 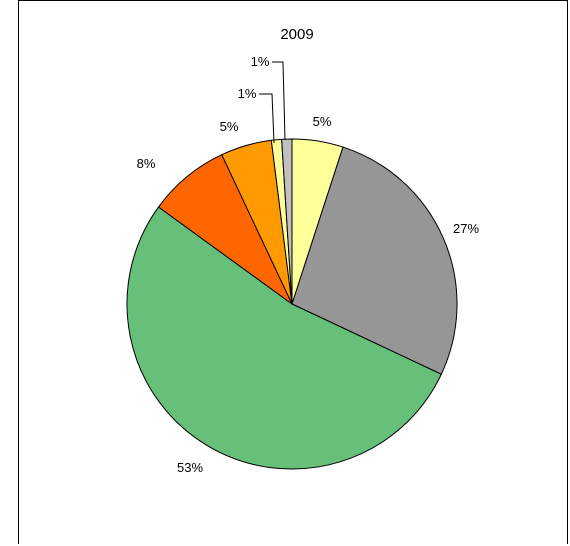 What do you see at coordinates (247, 93) in the screenshot?
I see `slice-label-6: 1%` at bounding box center [247, 93].